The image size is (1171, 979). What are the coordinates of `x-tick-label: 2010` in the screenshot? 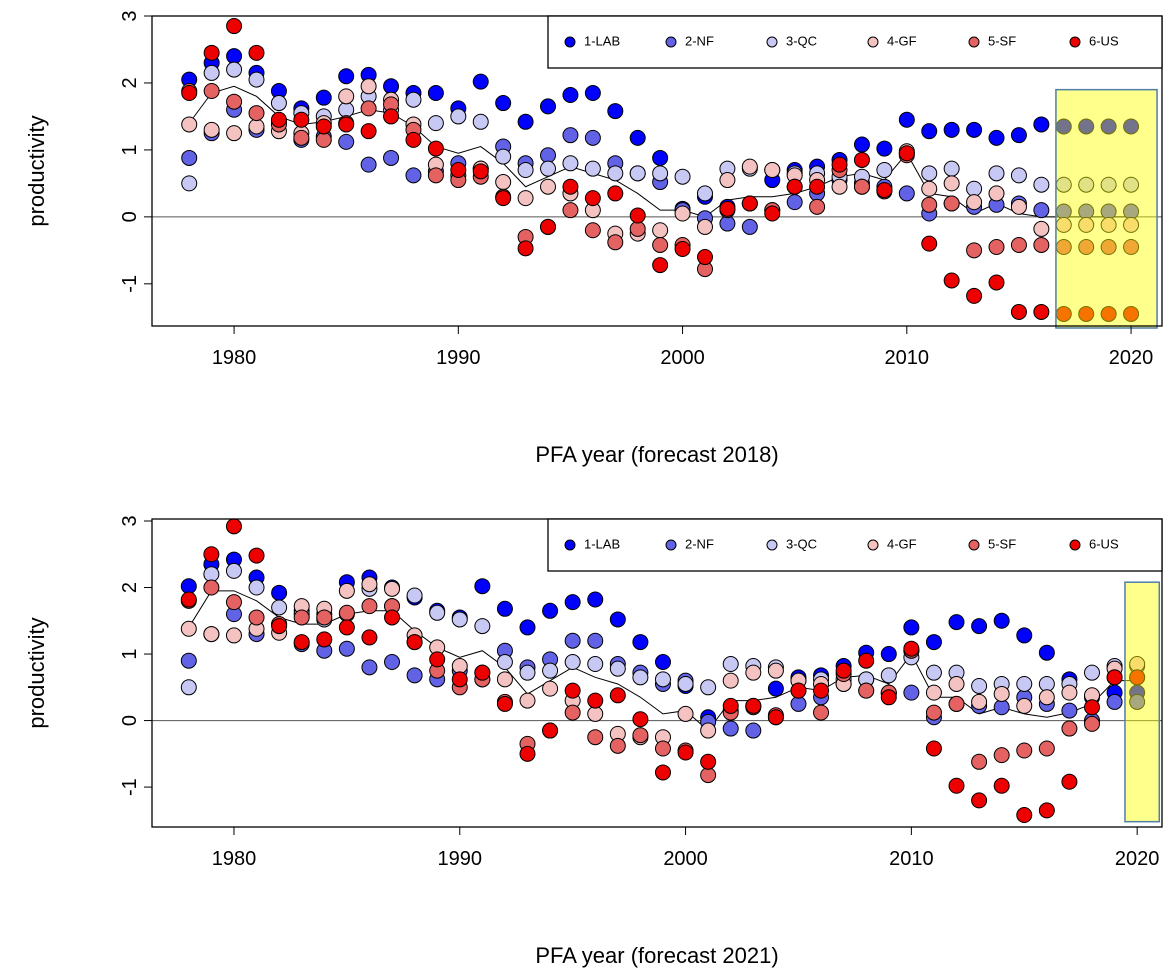 It's located at (911, 859).